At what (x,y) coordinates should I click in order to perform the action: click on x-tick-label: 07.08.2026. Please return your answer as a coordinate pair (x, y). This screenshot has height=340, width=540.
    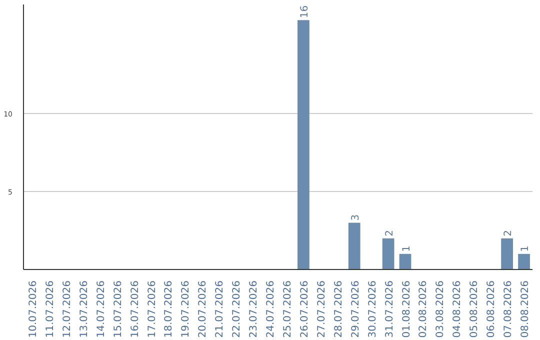
    Looking at the image, I should click on (508, 309).